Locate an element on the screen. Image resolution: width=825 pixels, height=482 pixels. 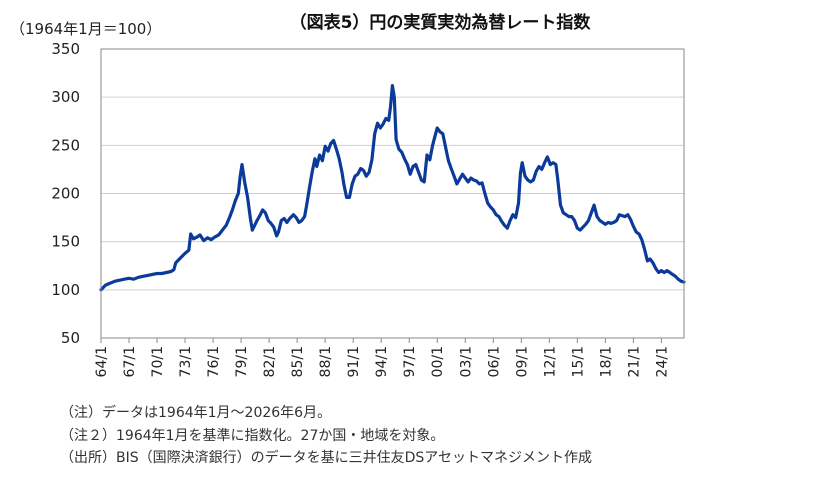
x-tick-label: 24/1 is located at coordinates (662, 361).